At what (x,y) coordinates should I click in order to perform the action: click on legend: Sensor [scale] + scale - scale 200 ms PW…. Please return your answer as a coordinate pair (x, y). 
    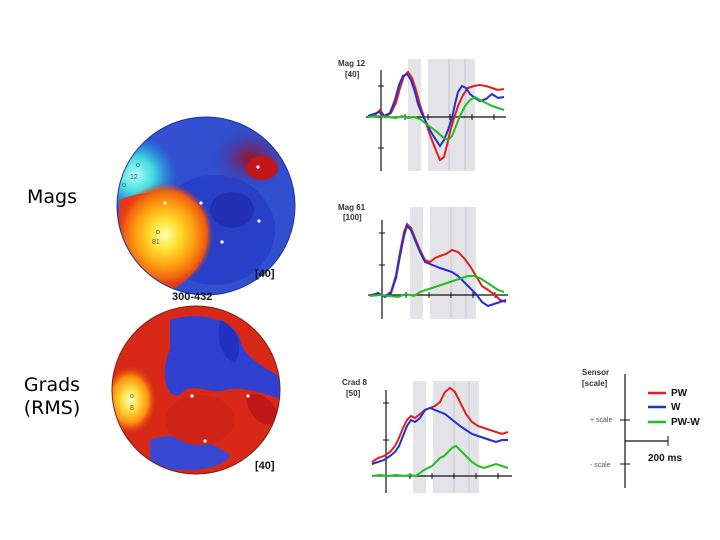
    Looking at the image, I should click on (641, 428).